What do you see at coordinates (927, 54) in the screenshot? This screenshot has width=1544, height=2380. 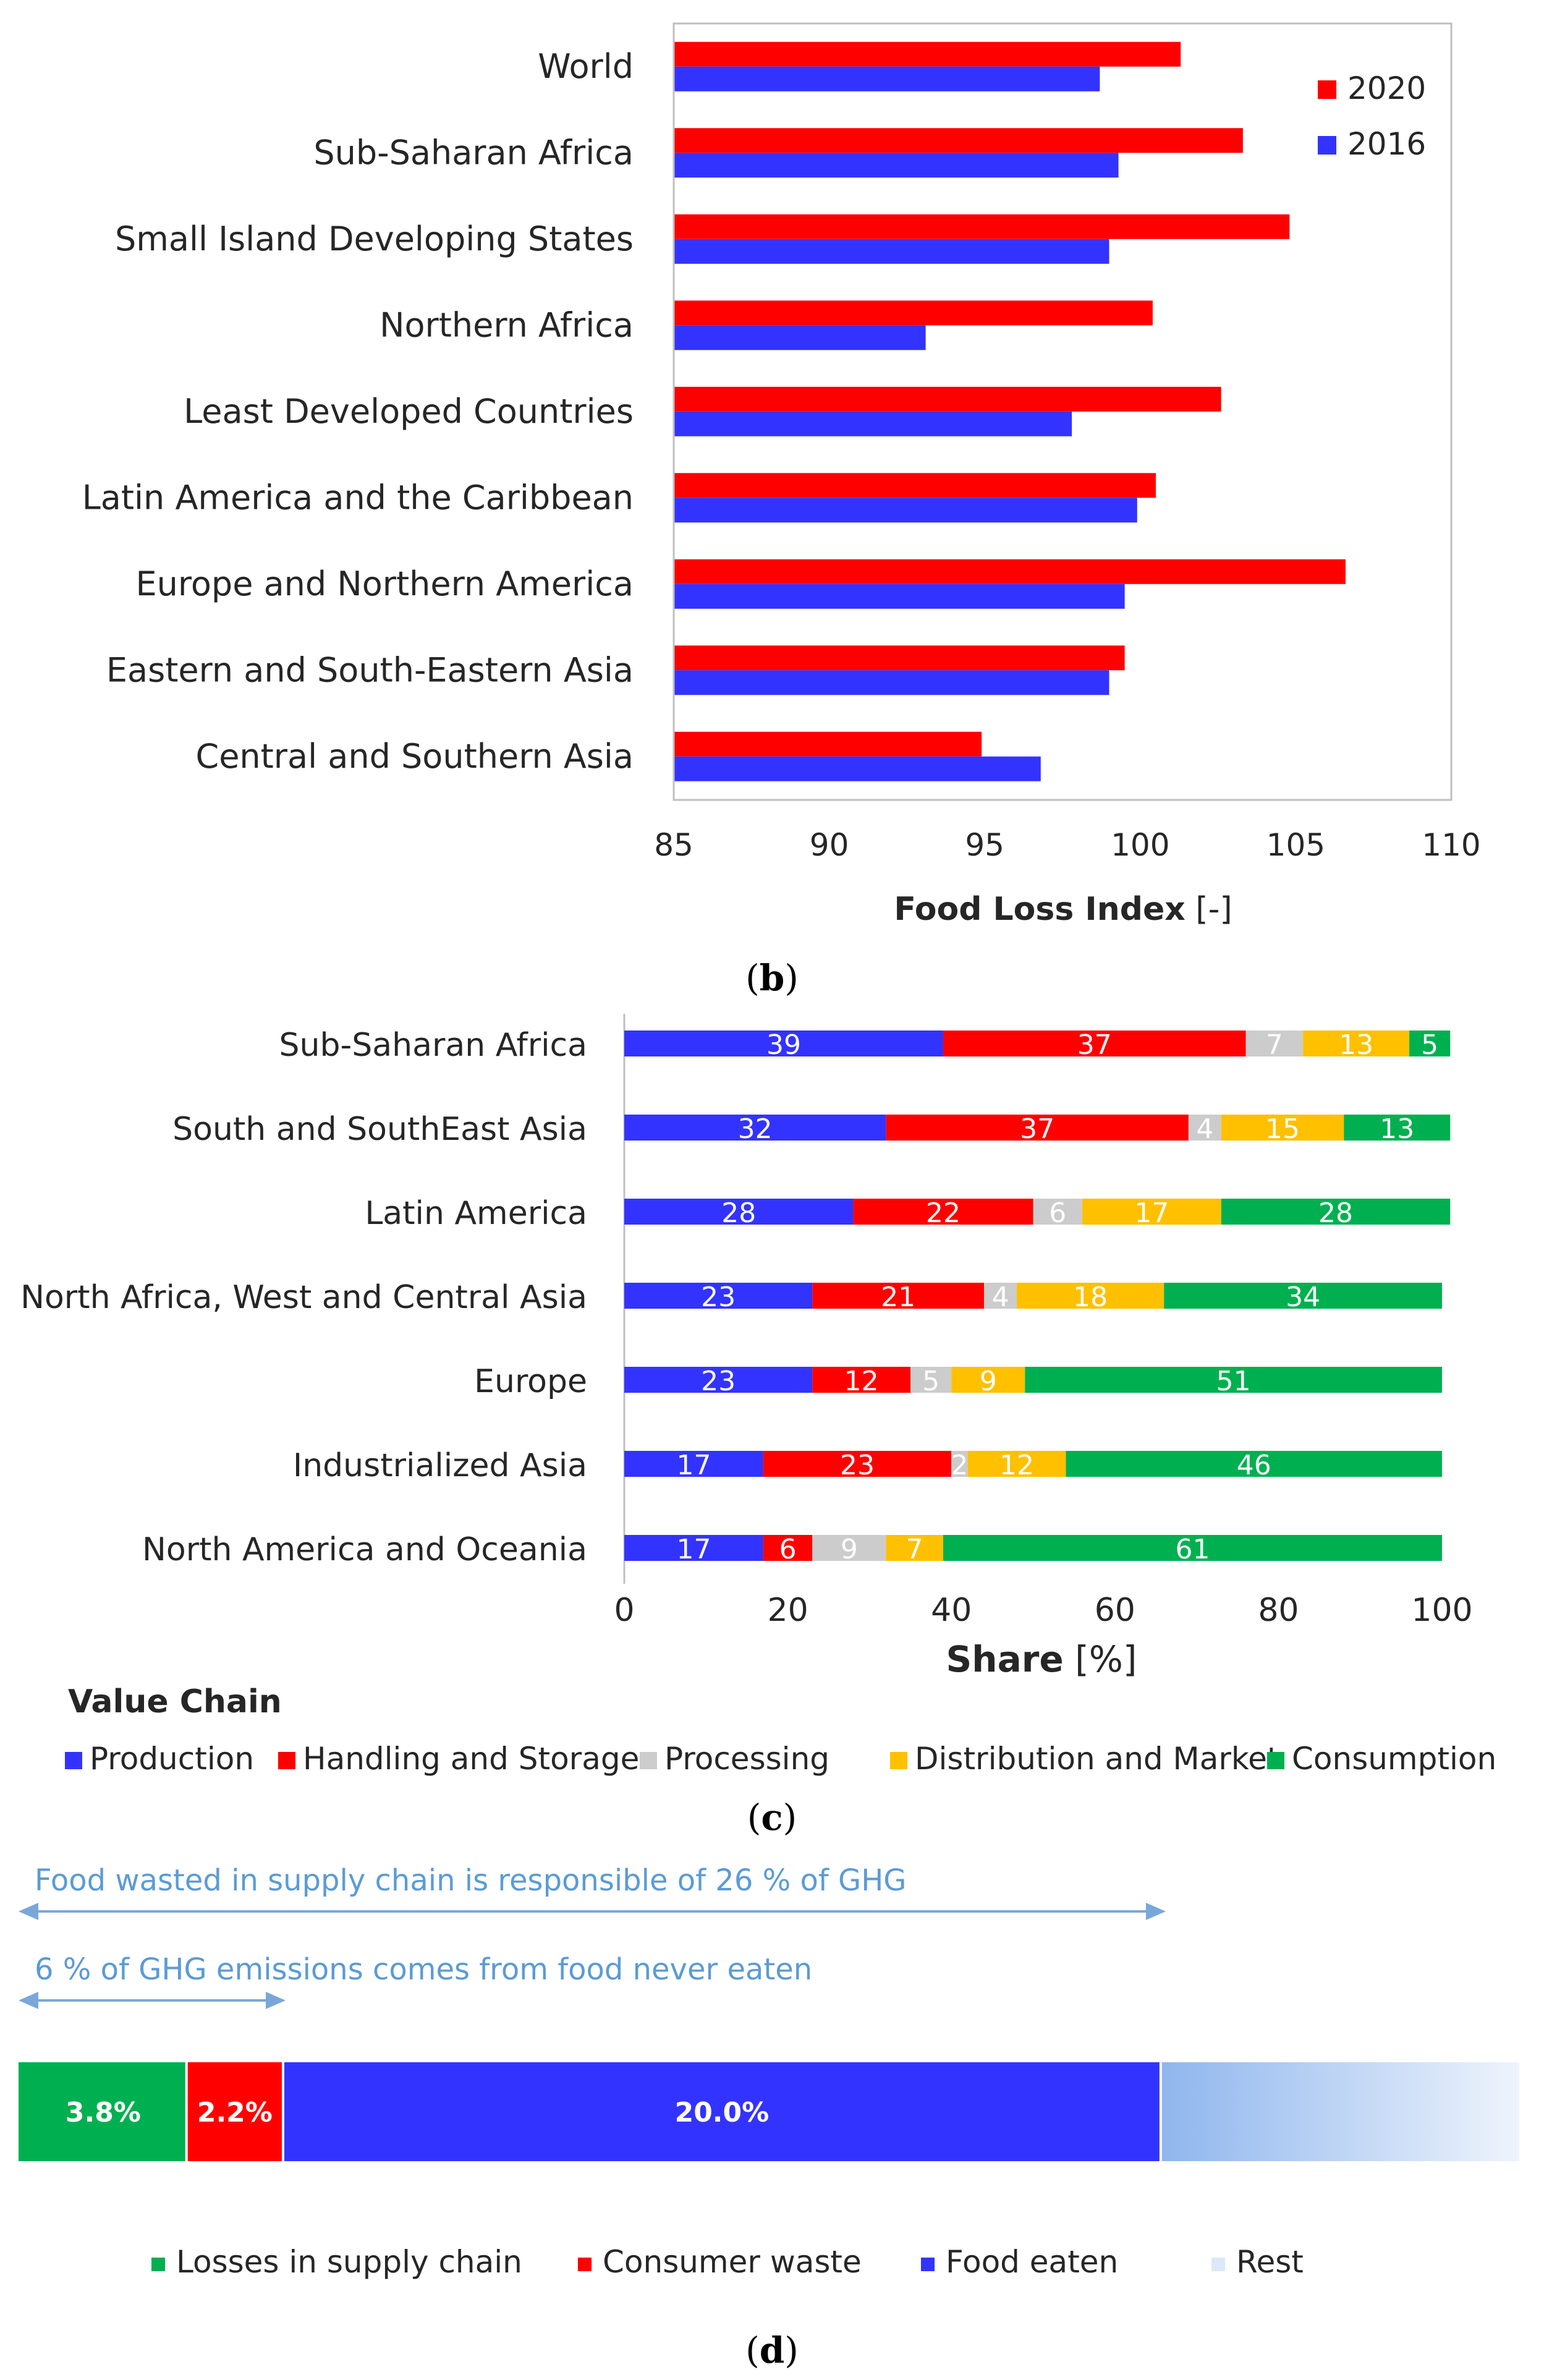 I see `bar-2020-world` at bounding box center [927, 54].